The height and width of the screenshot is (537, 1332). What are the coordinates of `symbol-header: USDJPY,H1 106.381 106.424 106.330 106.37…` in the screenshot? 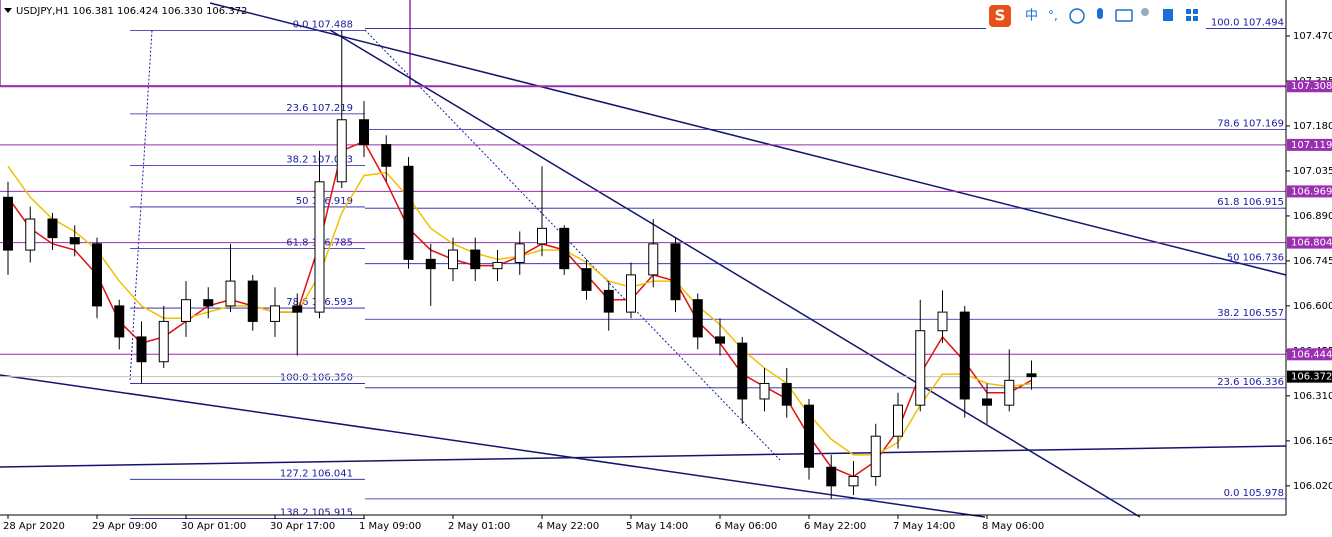 It's located at (131, 11).